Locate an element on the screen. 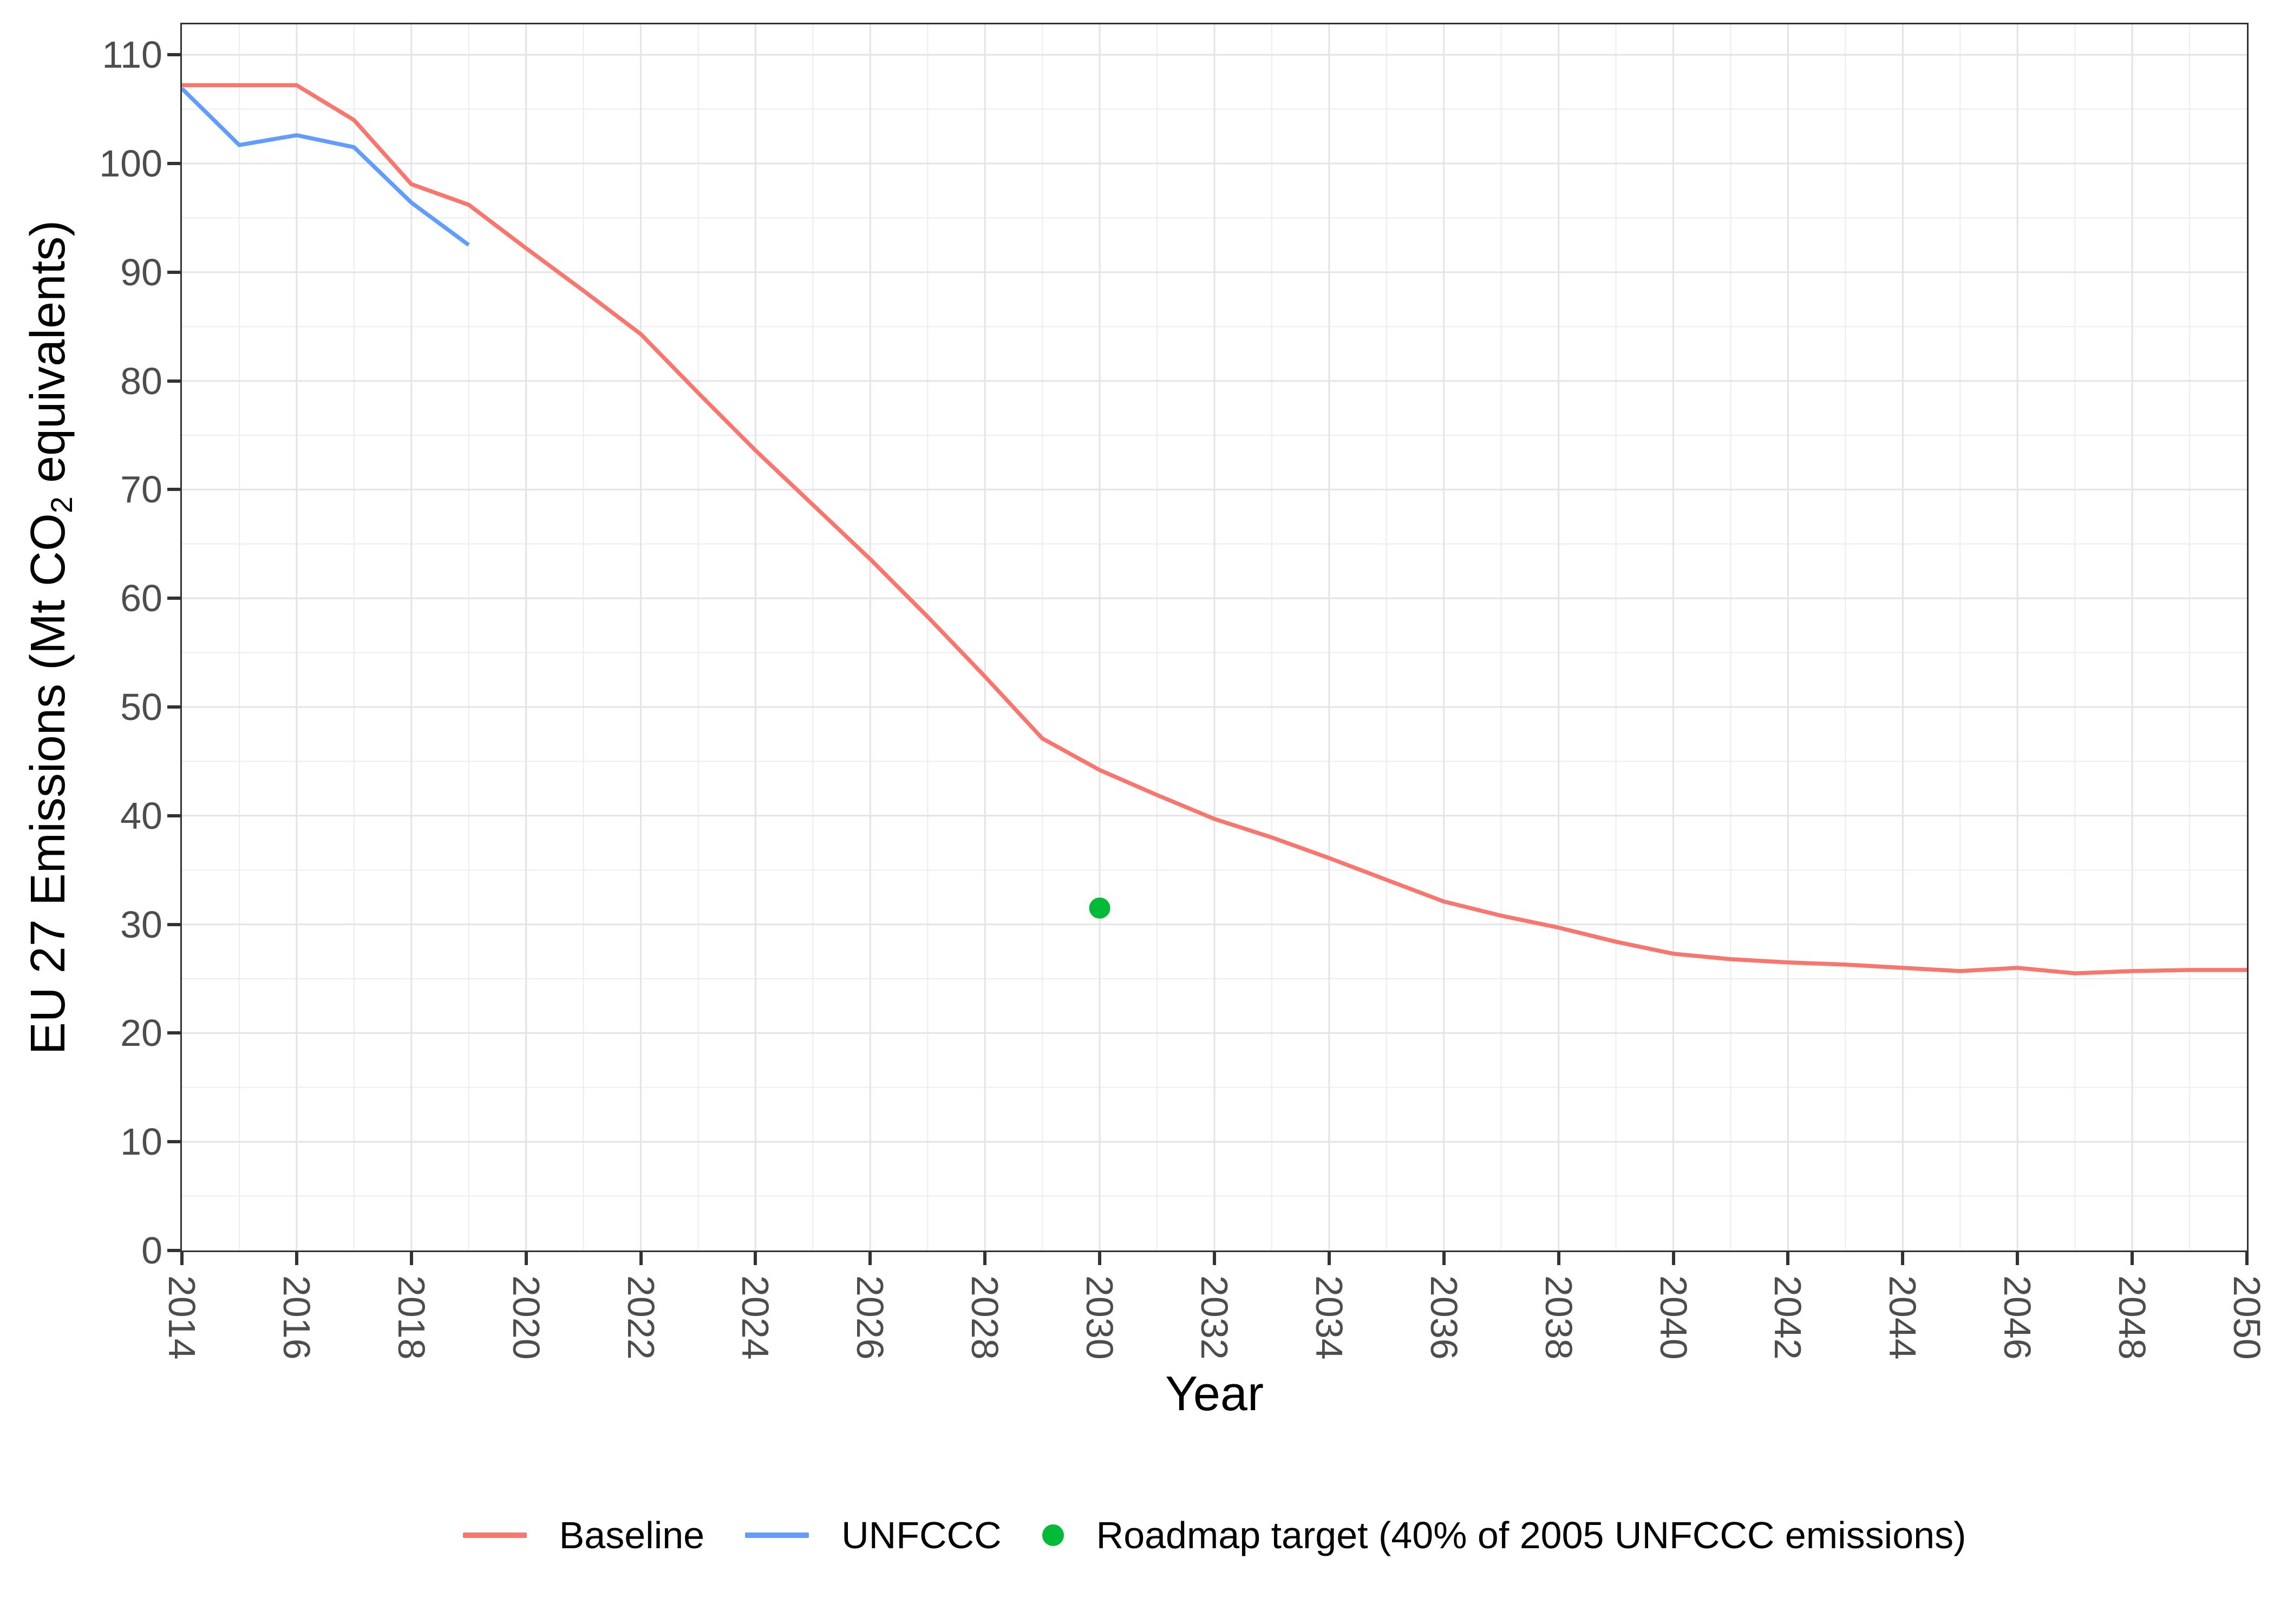 This screenshot has height=1624, width=2274. legend-label-baseline: Baseline is located at coordinates (632, 1535).